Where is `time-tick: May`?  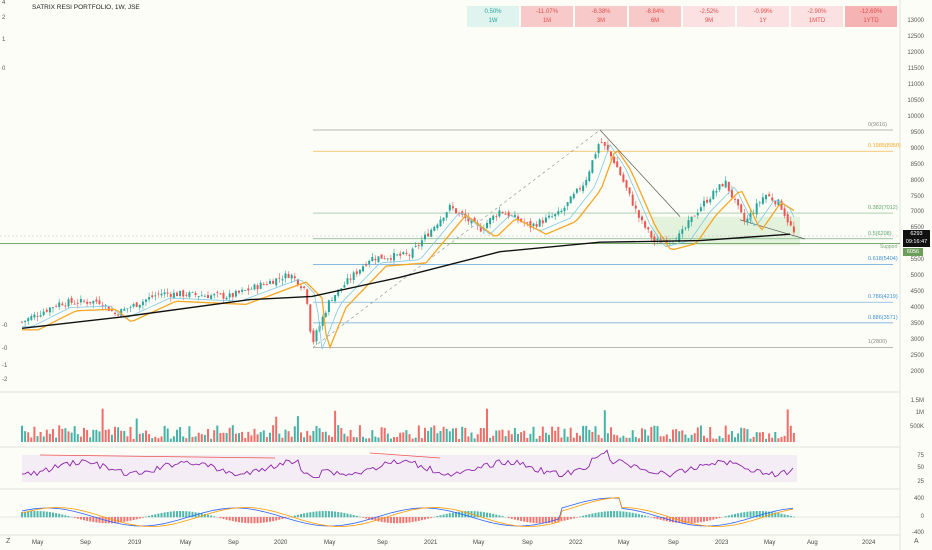 time-tick: May is located at coordinates (38, 543).